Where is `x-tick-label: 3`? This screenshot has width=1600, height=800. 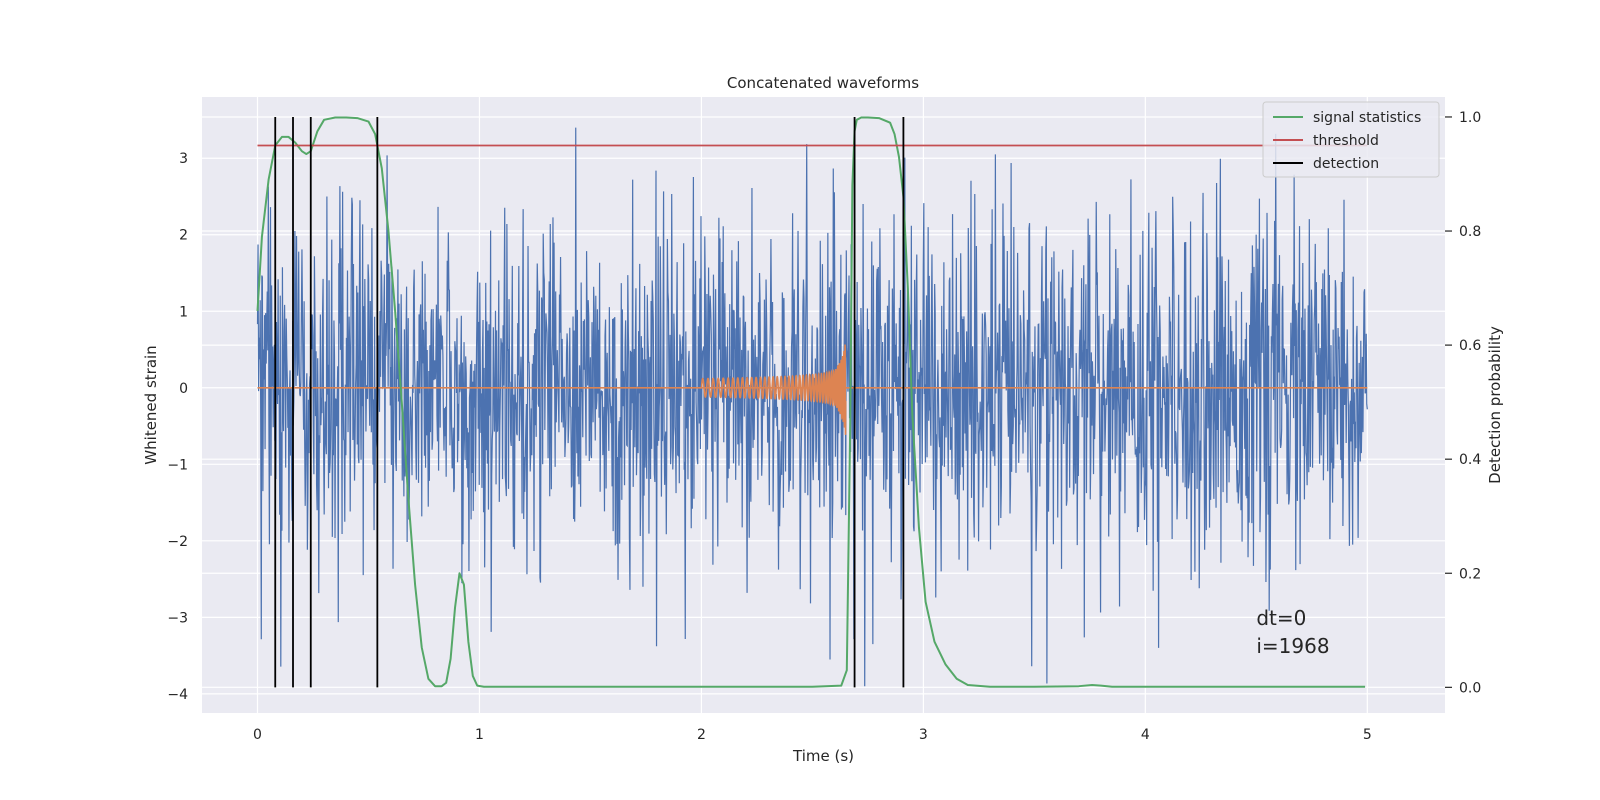 x-tick-label: 3 is located at coordinates (923, 735).